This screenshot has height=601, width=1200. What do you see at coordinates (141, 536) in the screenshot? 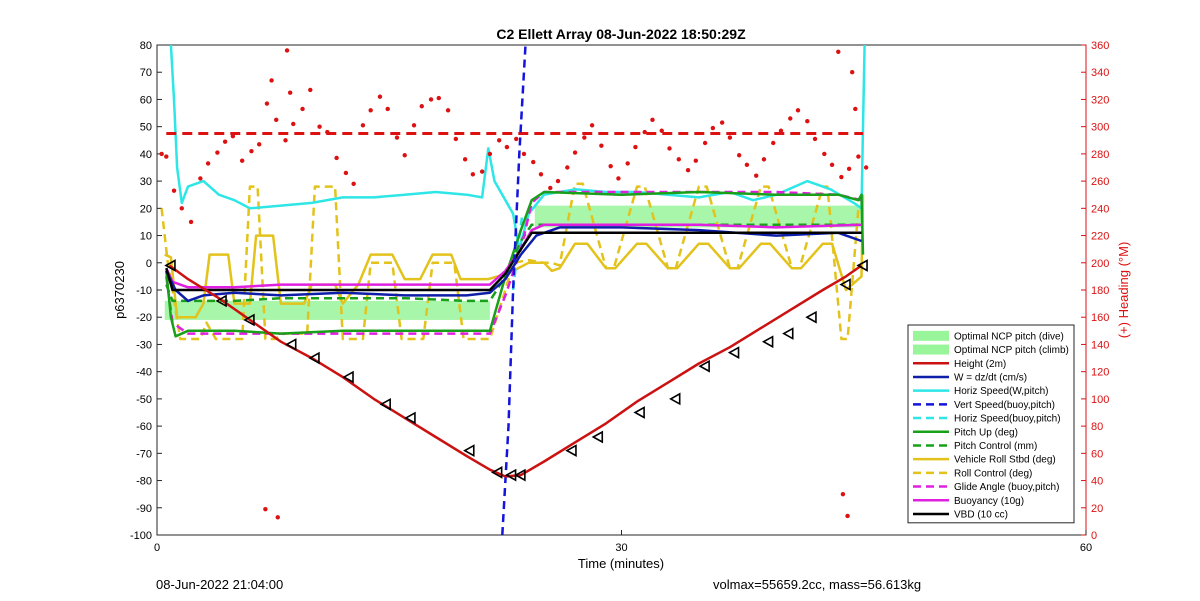
I see `y-tick-label: -100` at bounding box center [141, 536].